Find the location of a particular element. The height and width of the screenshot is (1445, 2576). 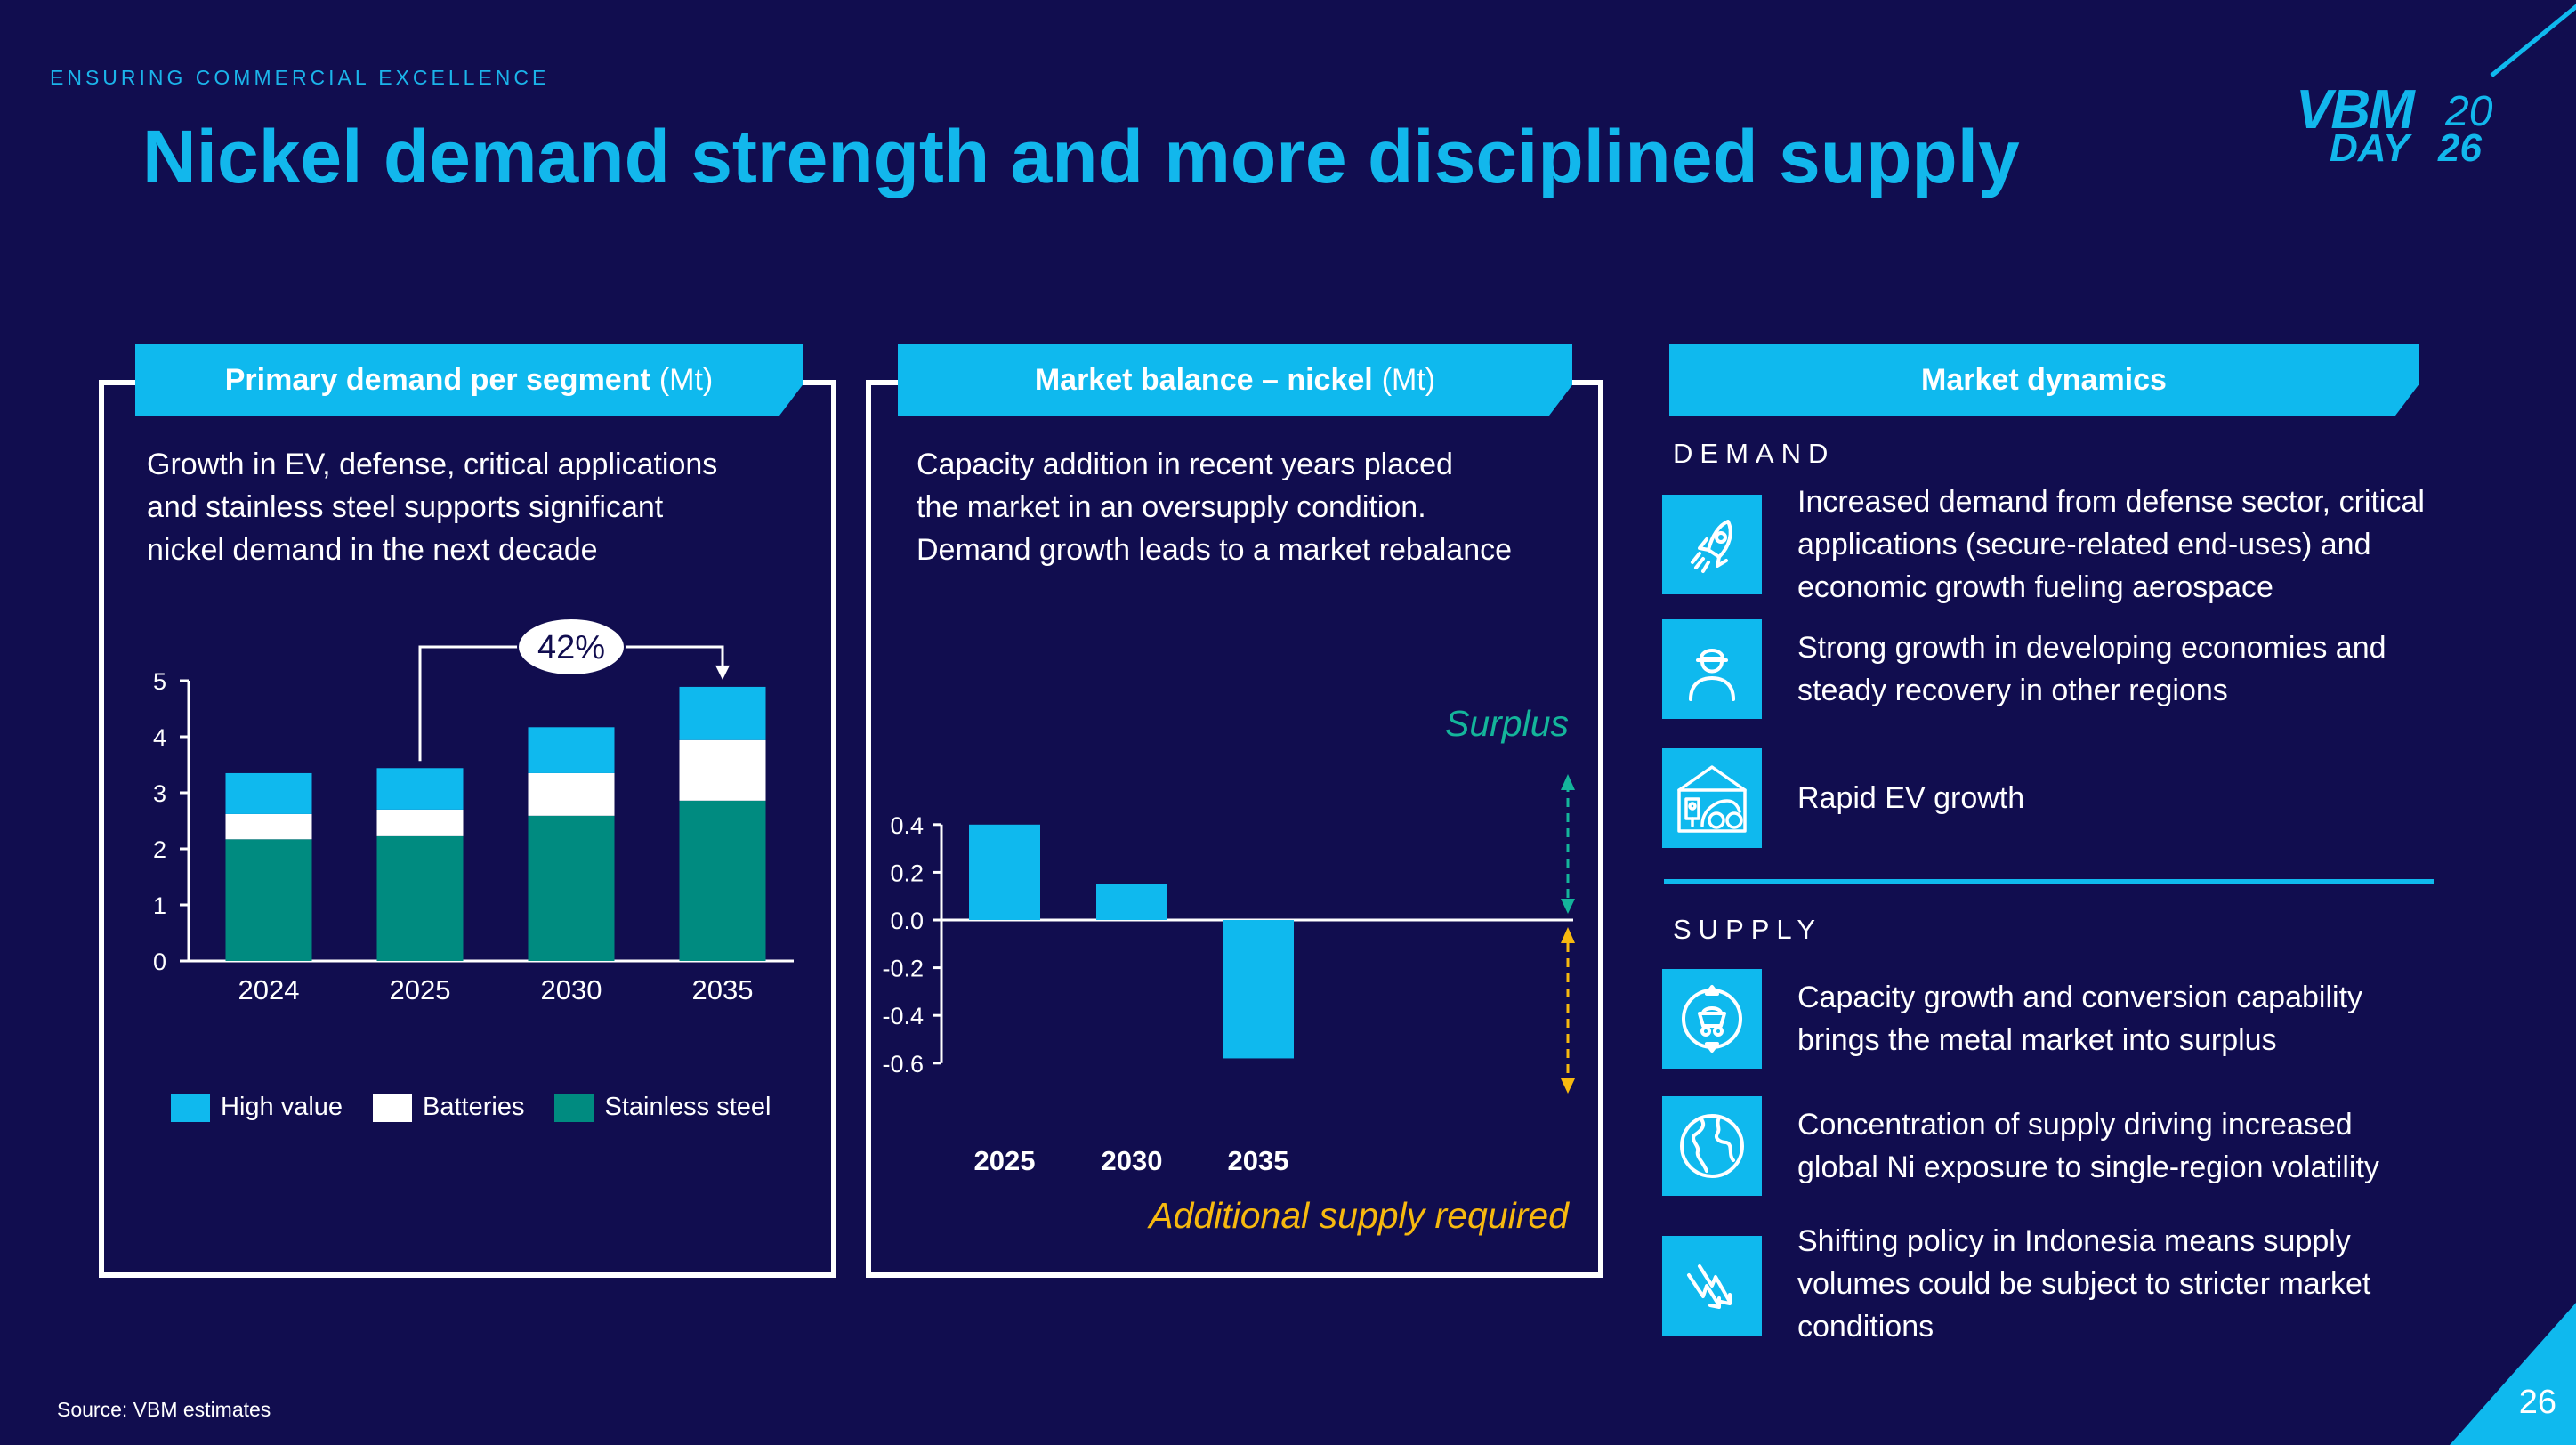

y-tick-label: 0.0 is located at coordinates (907, 921).